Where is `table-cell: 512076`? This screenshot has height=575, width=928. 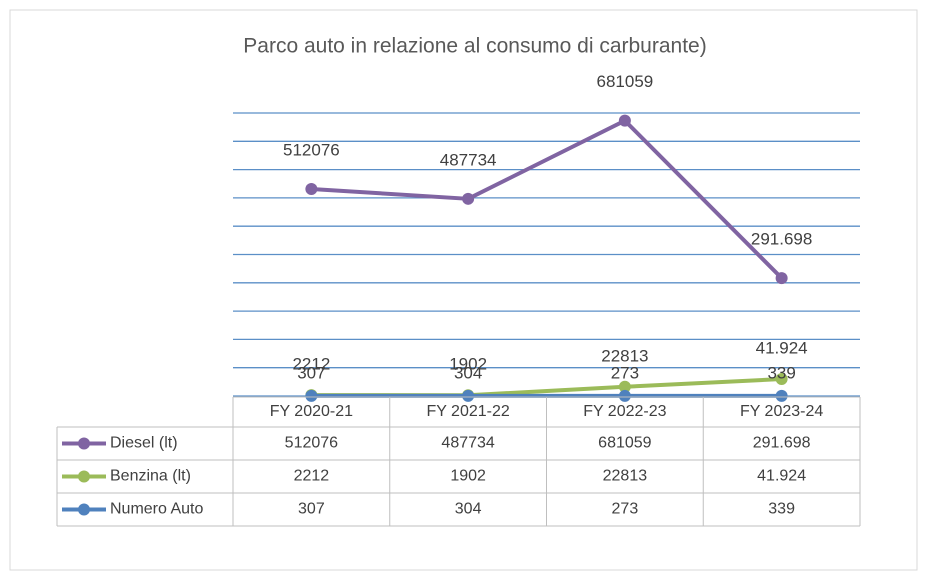 table-cell: 512076 is located at coordinates (311, 443).